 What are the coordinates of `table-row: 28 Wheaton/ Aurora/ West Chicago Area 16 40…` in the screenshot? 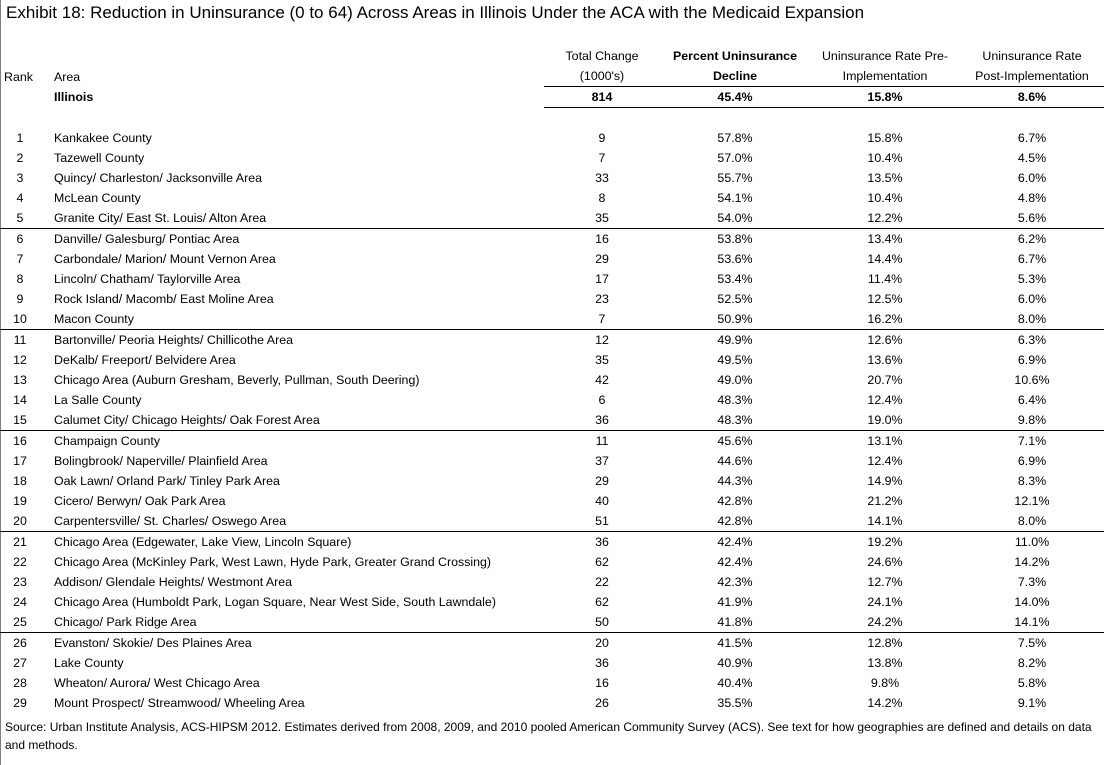 It's located at (552, 683).